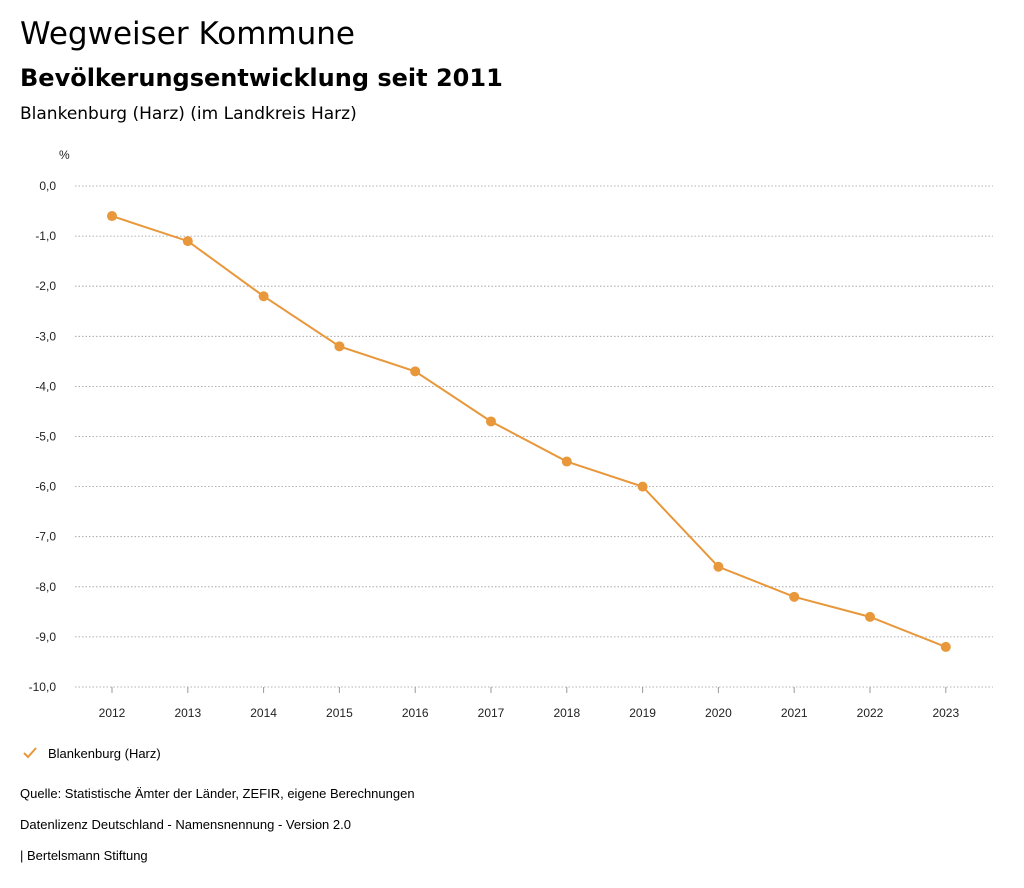  Describe the element at coordinates (870, 713) in the screenshot. I see `x-tick-label: 2022` at that location.